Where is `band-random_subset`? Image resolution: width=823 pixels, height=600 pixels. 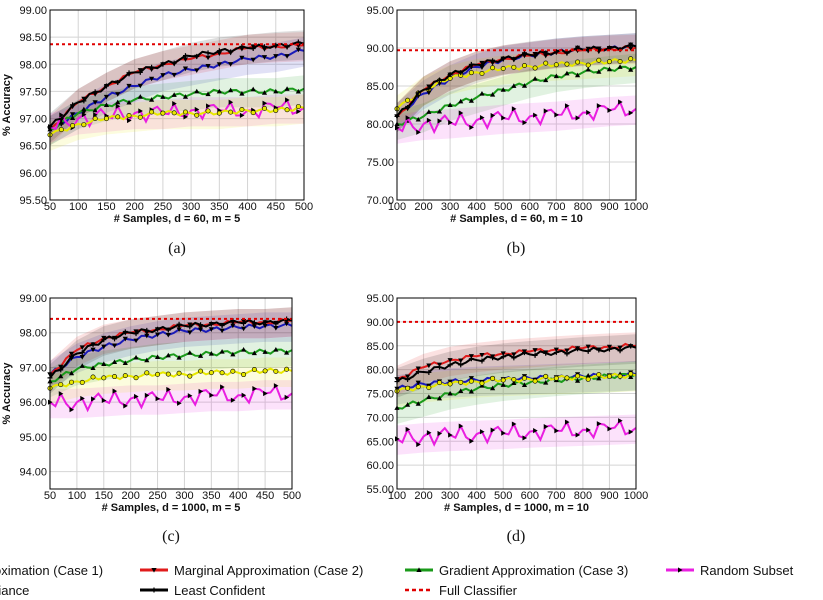 band-random_subset is located at coordinates (516, 119).